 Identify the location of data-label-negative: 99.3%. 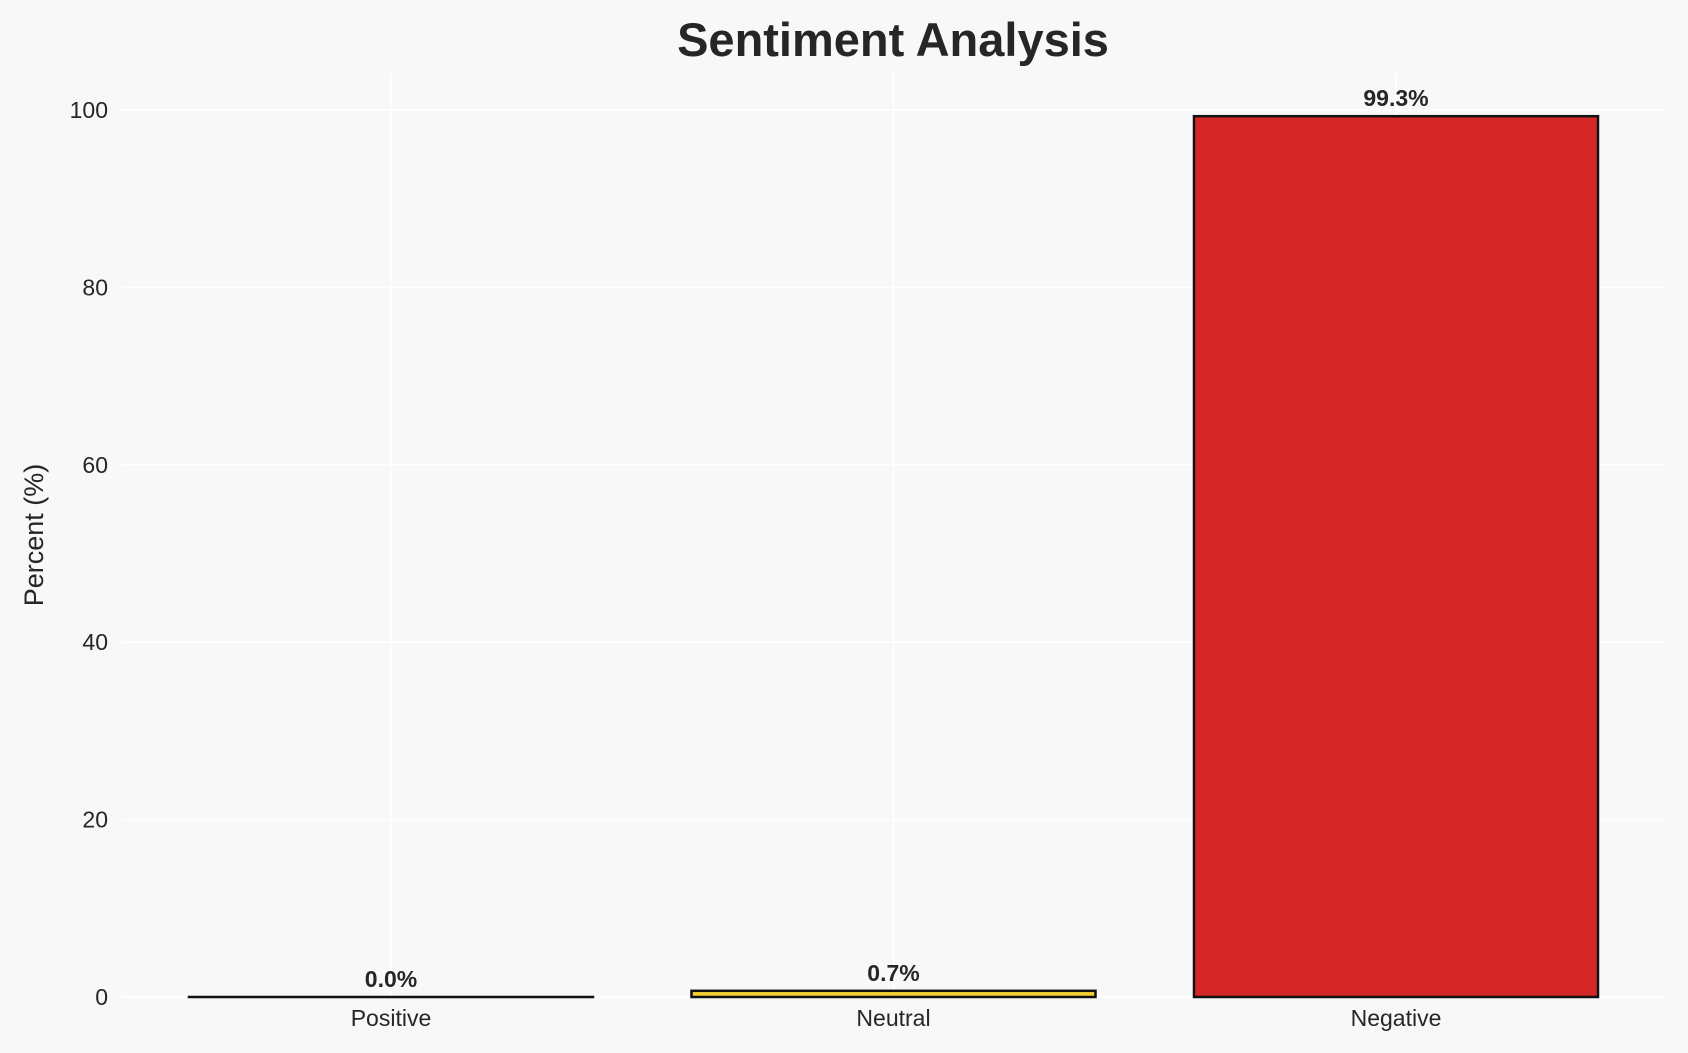
(1395, 98).